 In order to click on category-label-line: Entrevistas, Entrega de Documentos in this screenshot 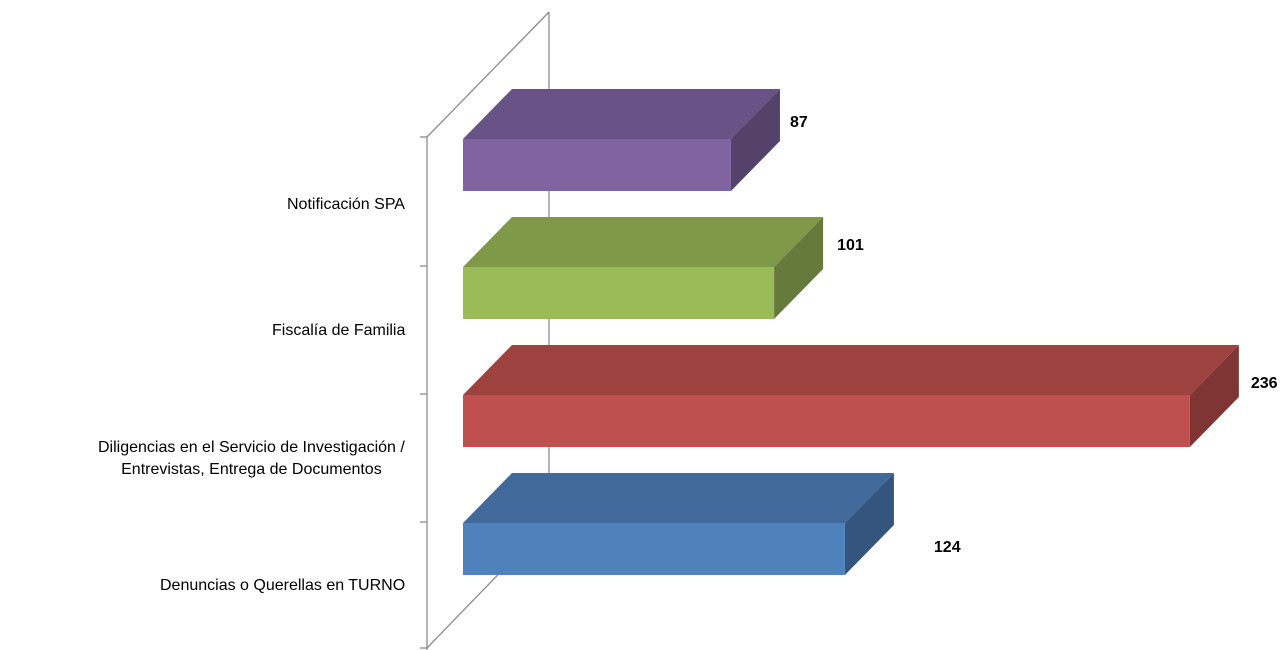, I will do `click(251, 469)`.